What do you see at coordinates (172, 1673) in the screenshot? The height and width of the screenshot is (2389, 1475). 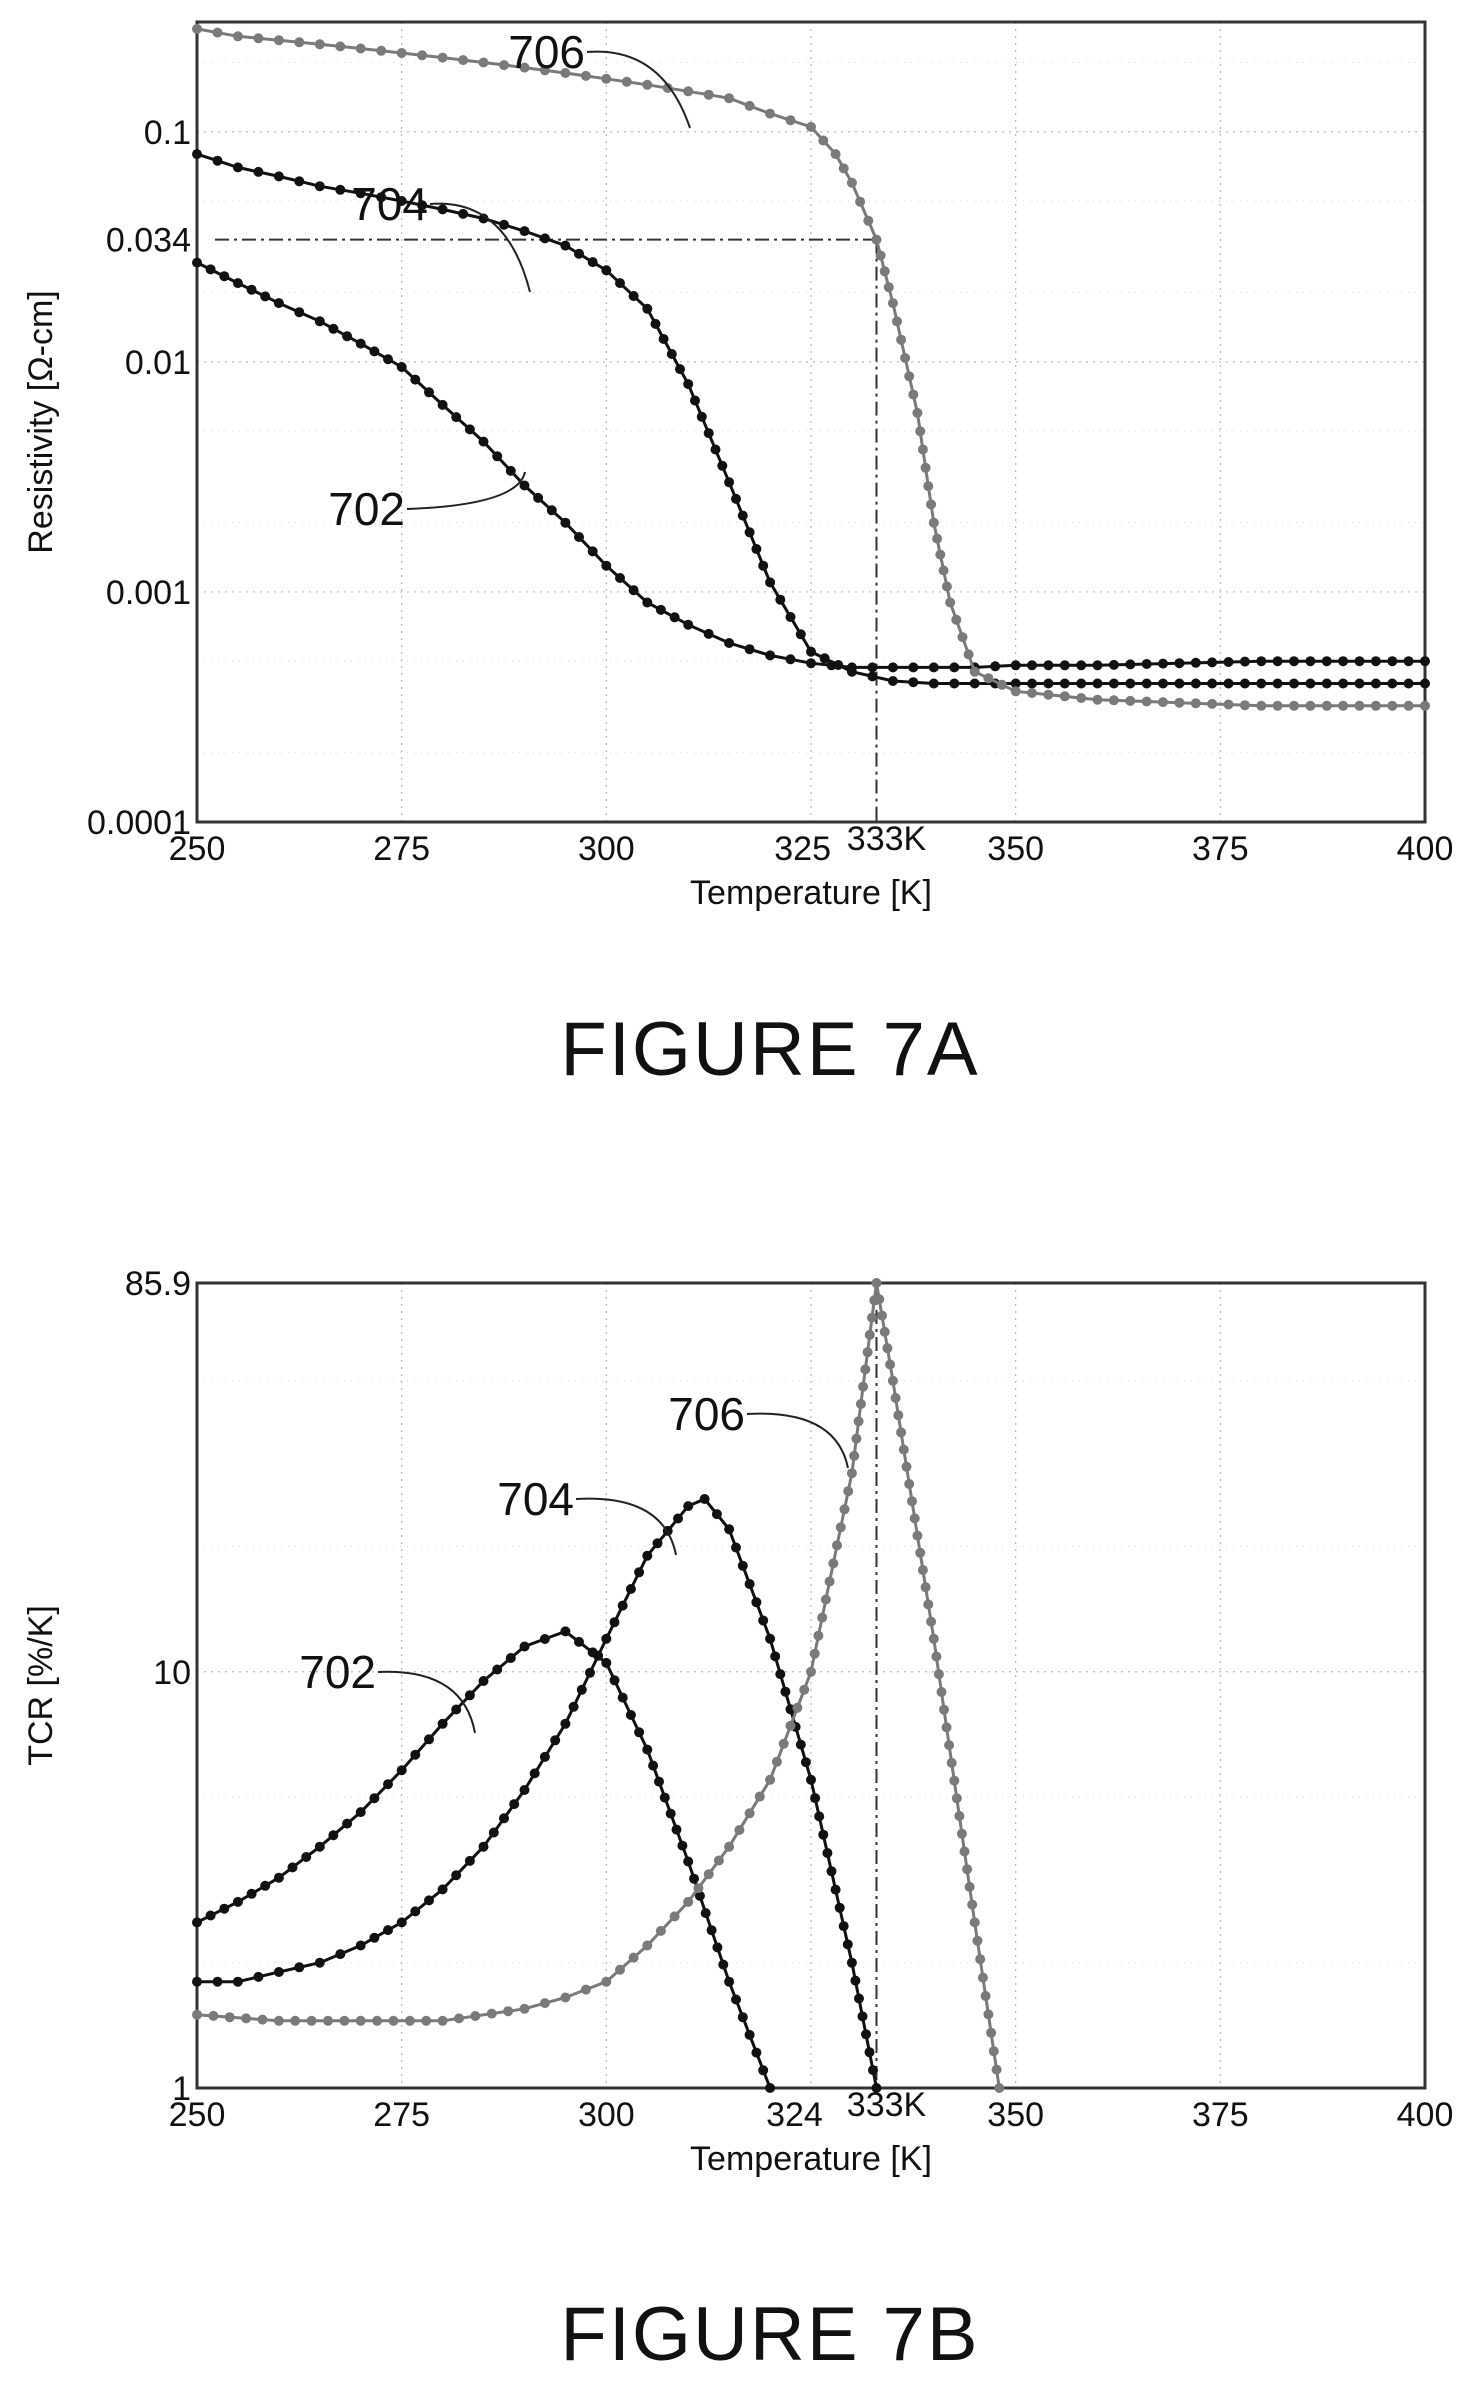 I see `y-tick-label: 10` at bounding box center [172, 1673].